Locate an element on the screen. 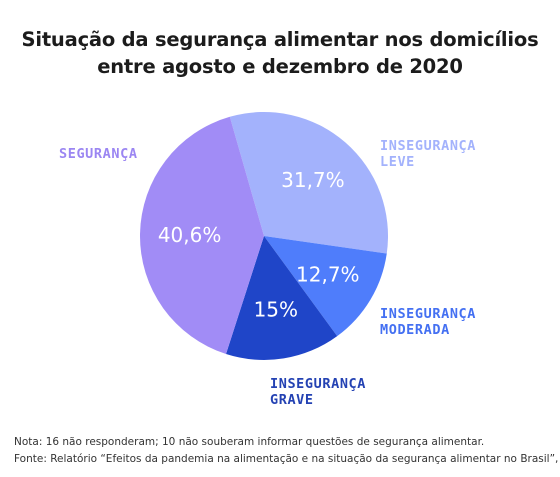  slice-category-label: SEGURANÇA is located at coordinates (98, 154).